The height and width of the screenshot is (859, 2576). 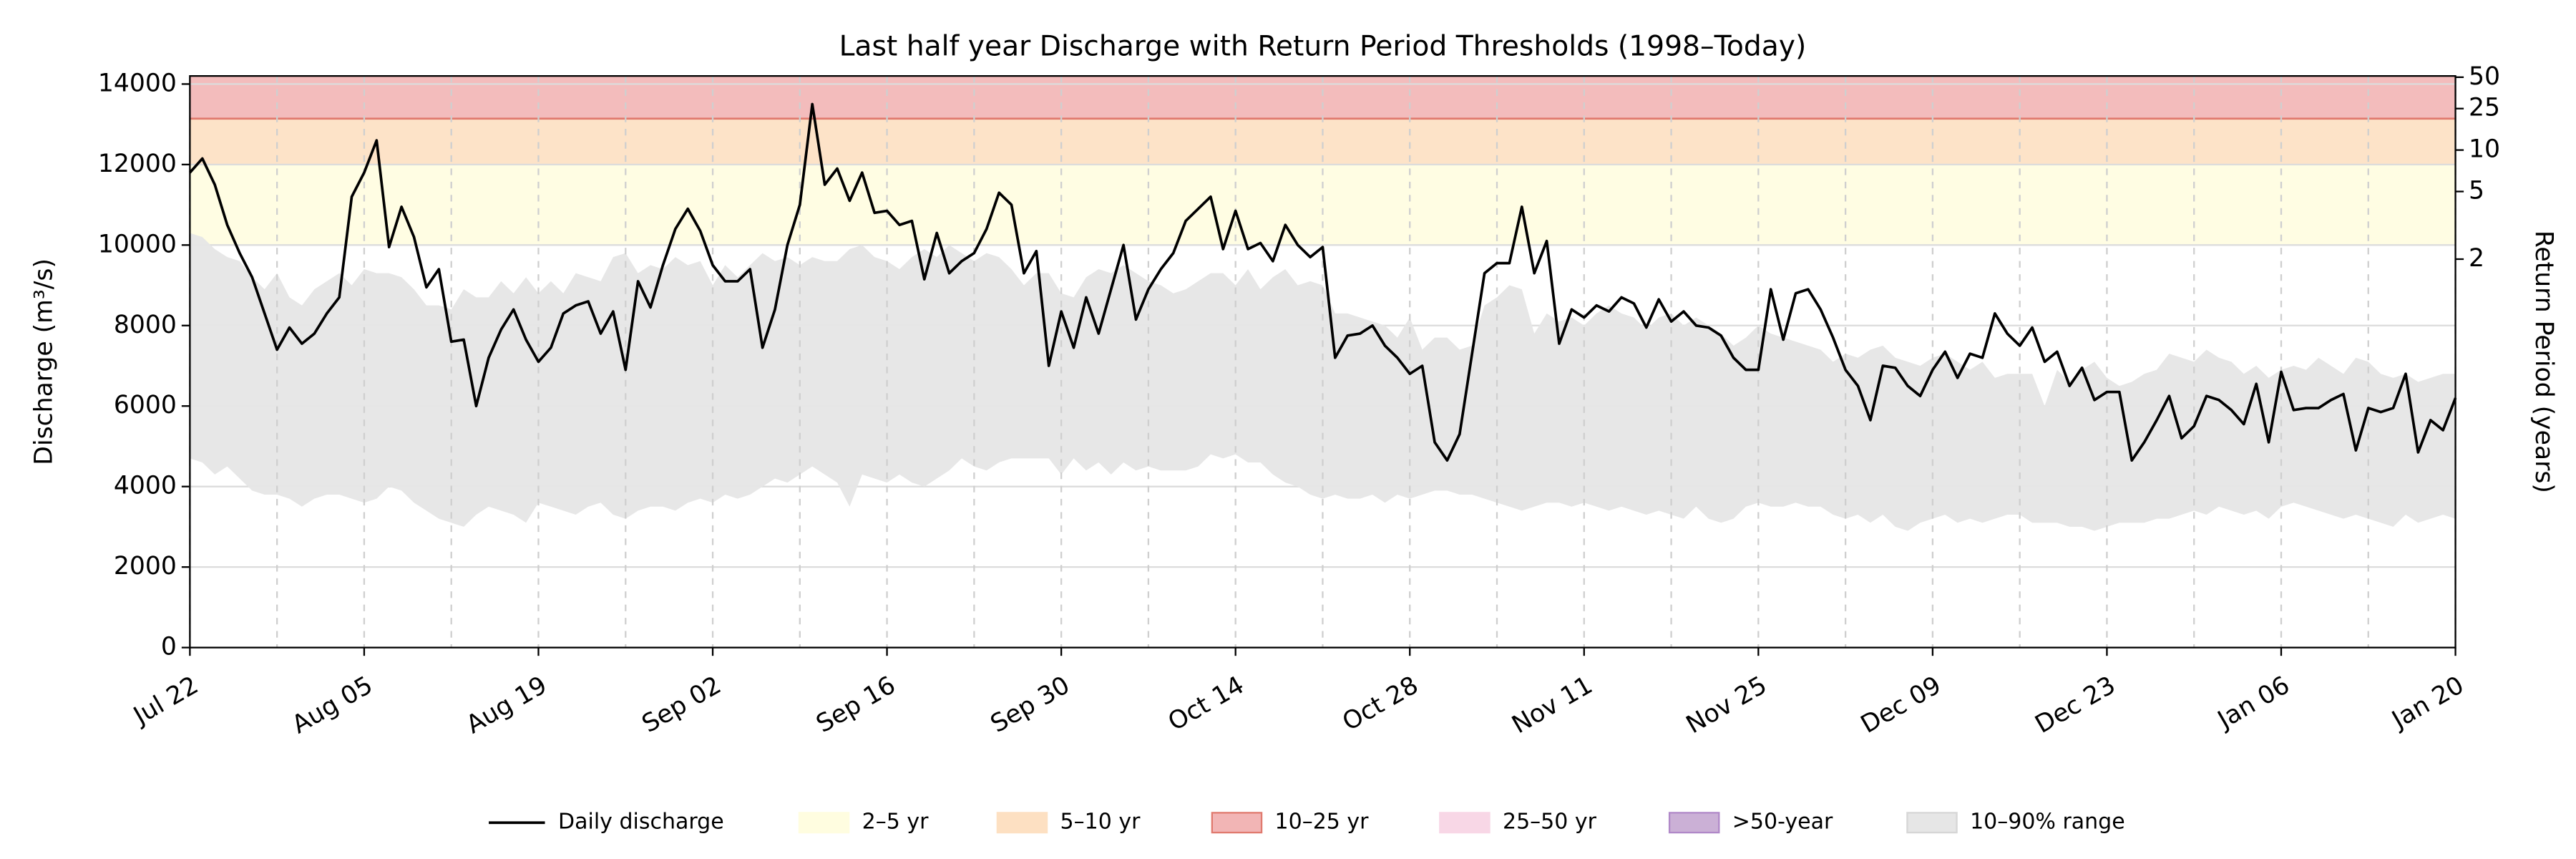 I want to click on legend-label: 2–5 yr, so click(x=895, y=822).